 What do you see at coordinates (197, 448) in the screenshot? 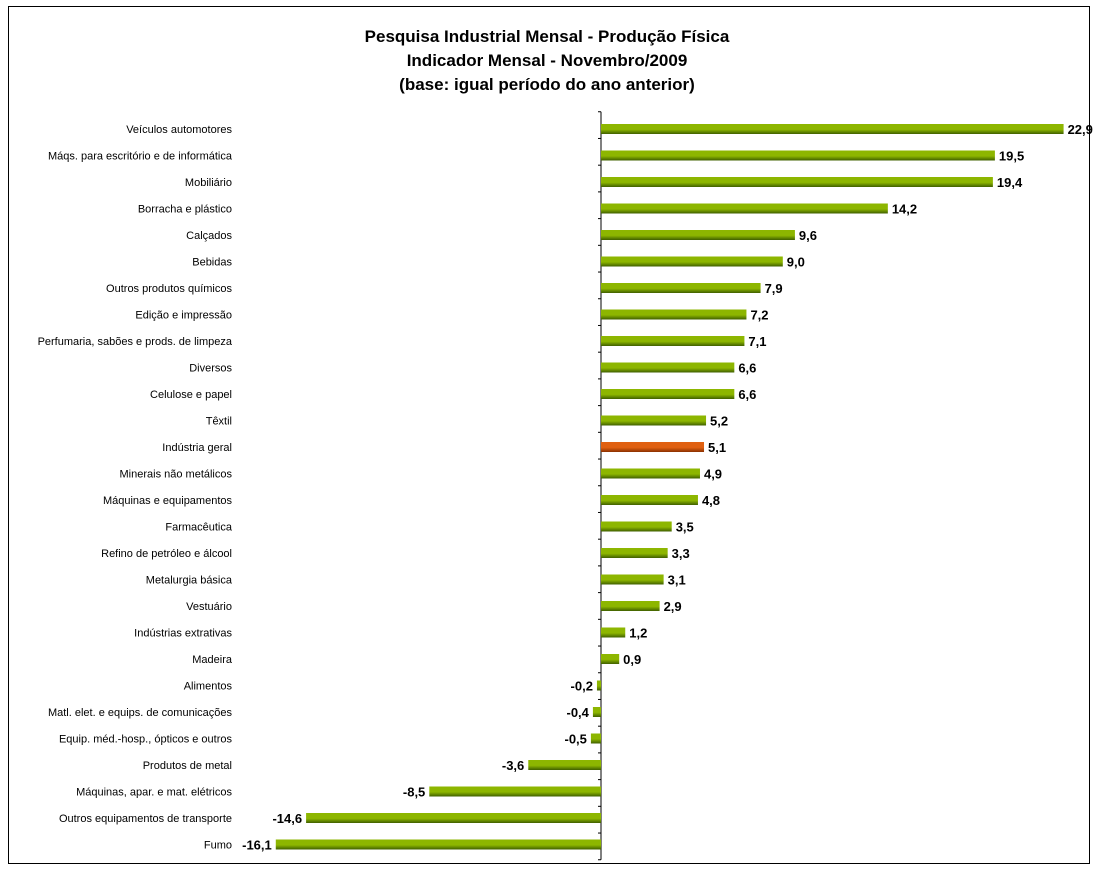
I see `category-label: Indústria geral` at bounding box center [197, 448].